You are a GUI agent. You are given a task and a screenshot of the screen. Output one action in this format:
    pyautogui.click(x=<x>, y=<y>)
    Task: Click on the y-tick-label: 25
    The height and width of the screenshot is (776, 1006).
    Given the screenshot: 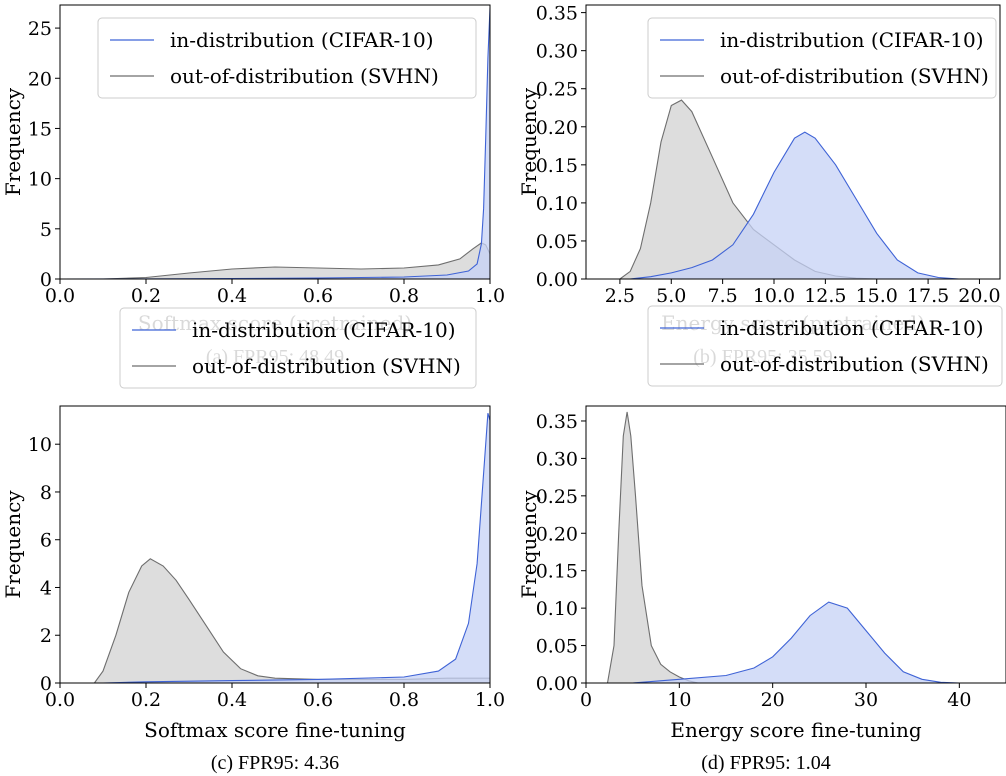 What is the action you would take?
    pyautogui.click(x=40, y=29)
    